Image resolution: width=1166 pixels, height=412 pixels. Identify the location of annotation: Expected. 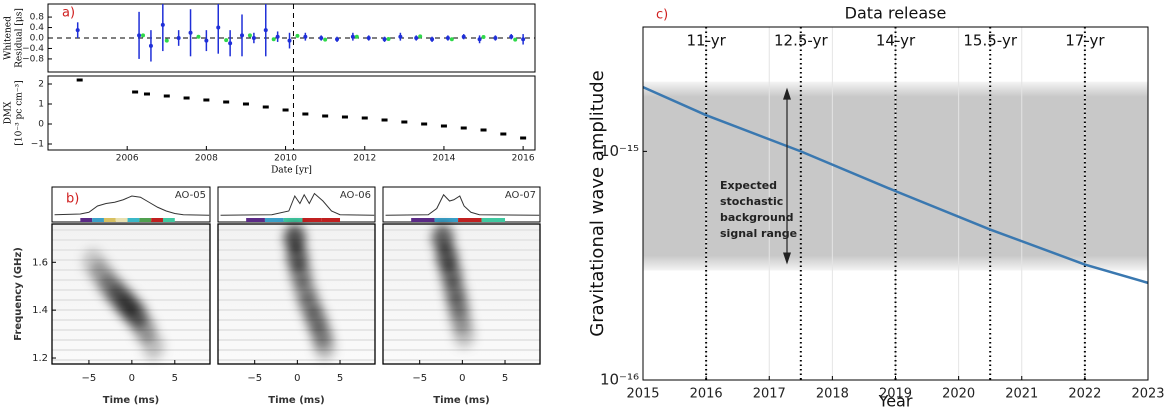
(748, 185).